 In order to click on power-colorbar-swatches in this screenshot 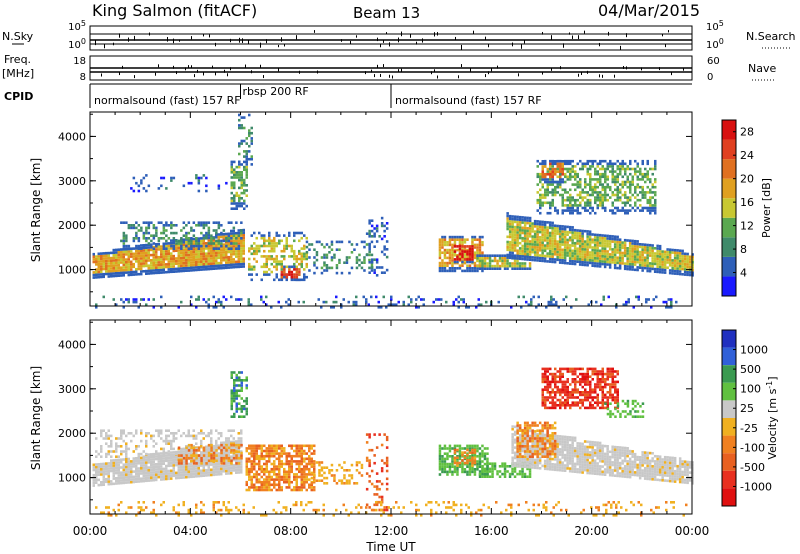, I will do `click(729, 208)`.